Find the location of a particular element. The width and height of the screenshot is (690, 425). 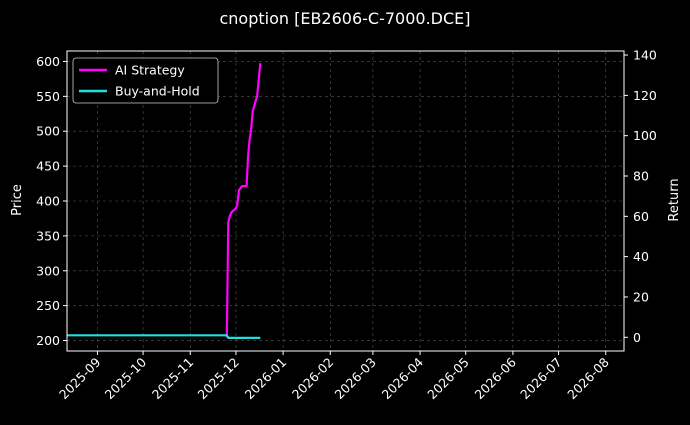

y-tick-label: 200 is located at coordinates (48, 340).